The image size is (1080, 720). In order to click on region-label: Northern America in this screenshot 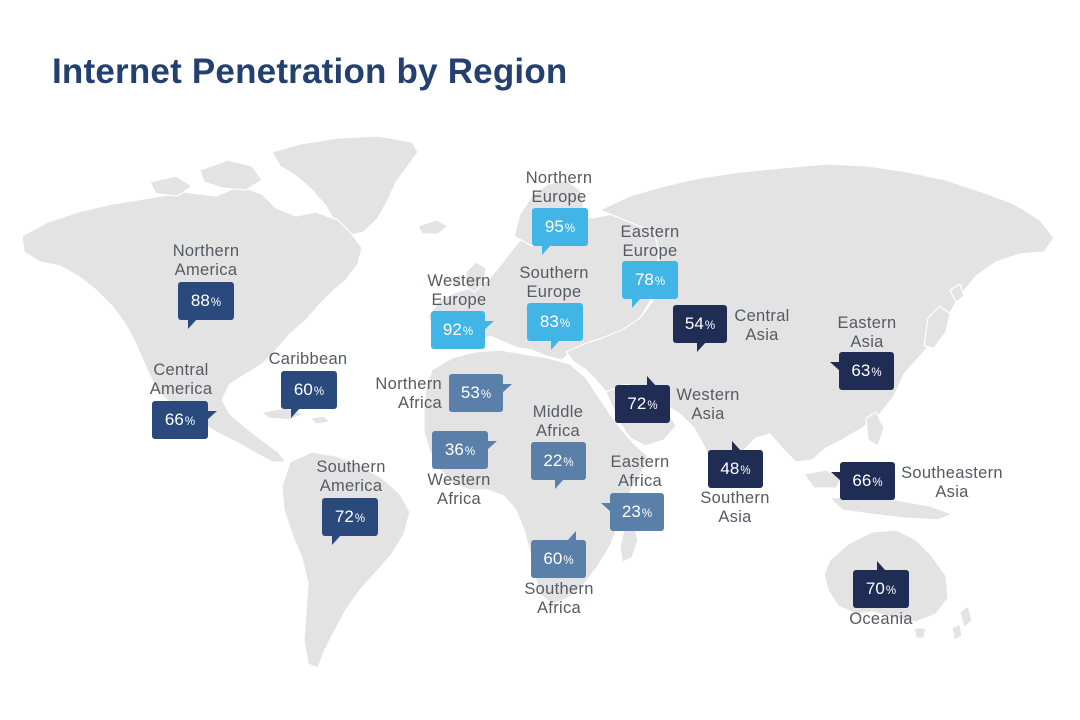, I will do `click(206, 261)`.